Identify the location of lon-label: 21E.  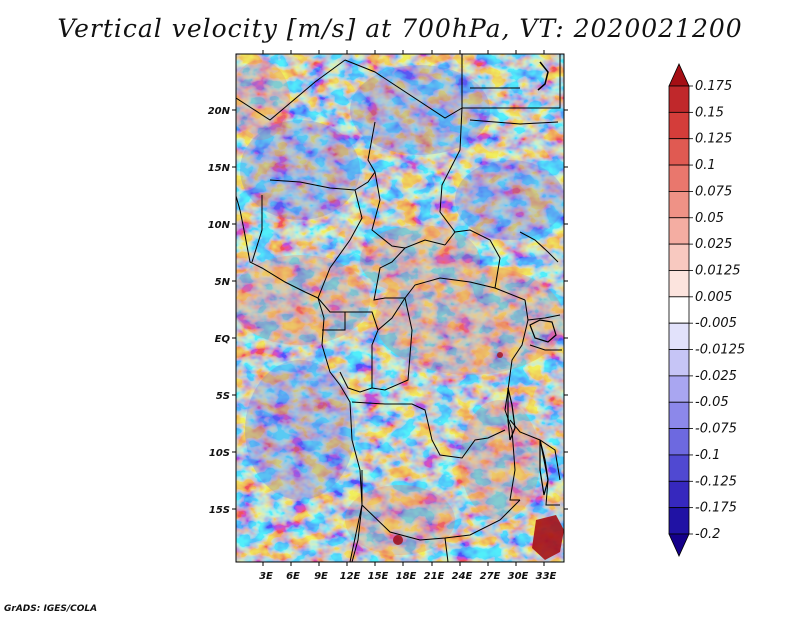
(434, 576).